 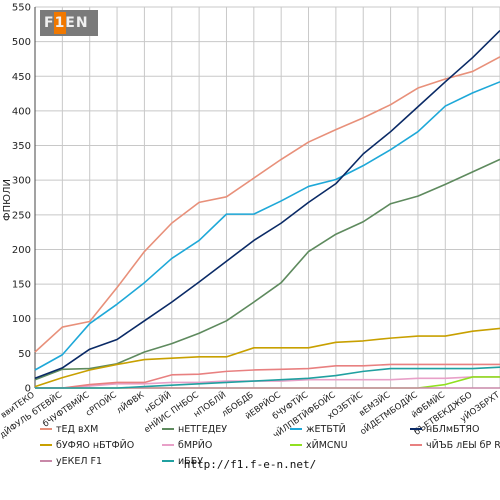 I want to click on legend-item: бУФЯО нБТФЙО, so click(x=87, y=445).